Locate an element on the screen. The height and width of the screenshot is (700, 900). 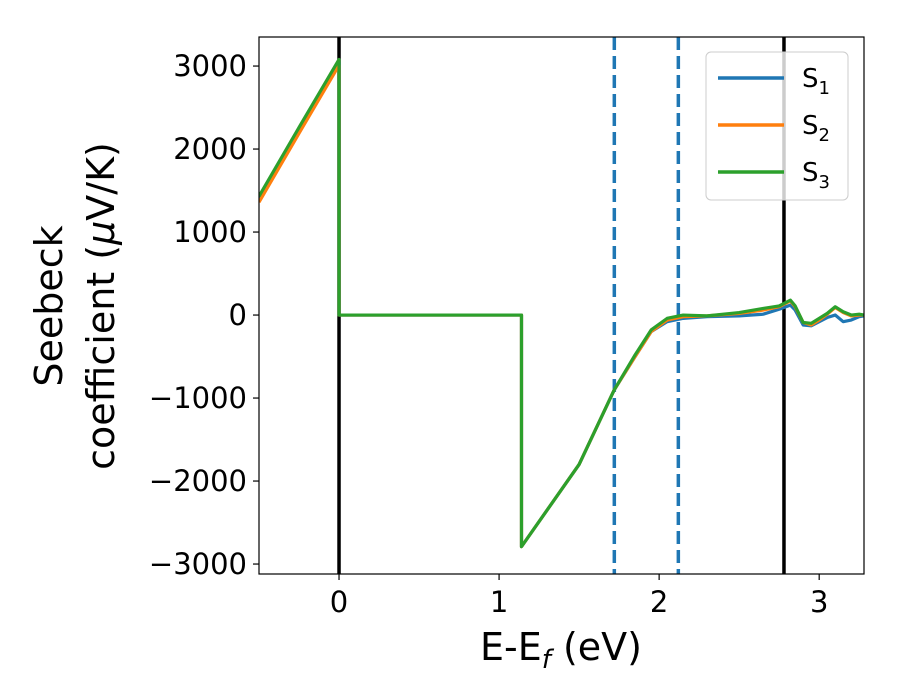
y-axis-label-mu: μ is located at coordinates (101, 233).